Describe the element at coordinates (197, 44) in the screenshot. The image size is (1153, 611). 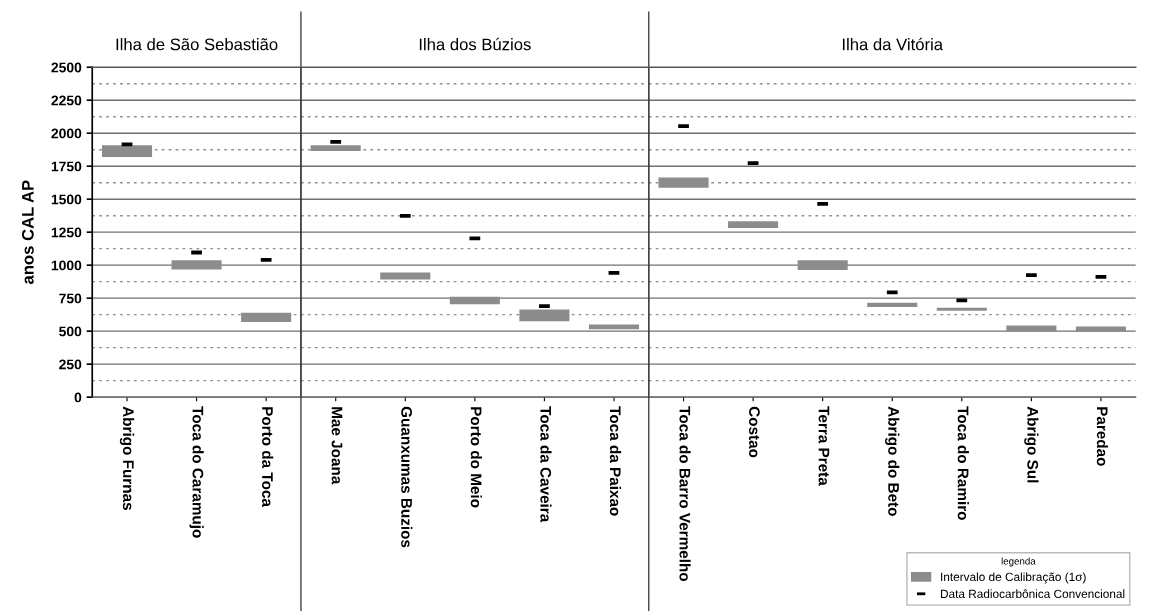
I see `chart-title: Ilha de São Sebastião` at that location.